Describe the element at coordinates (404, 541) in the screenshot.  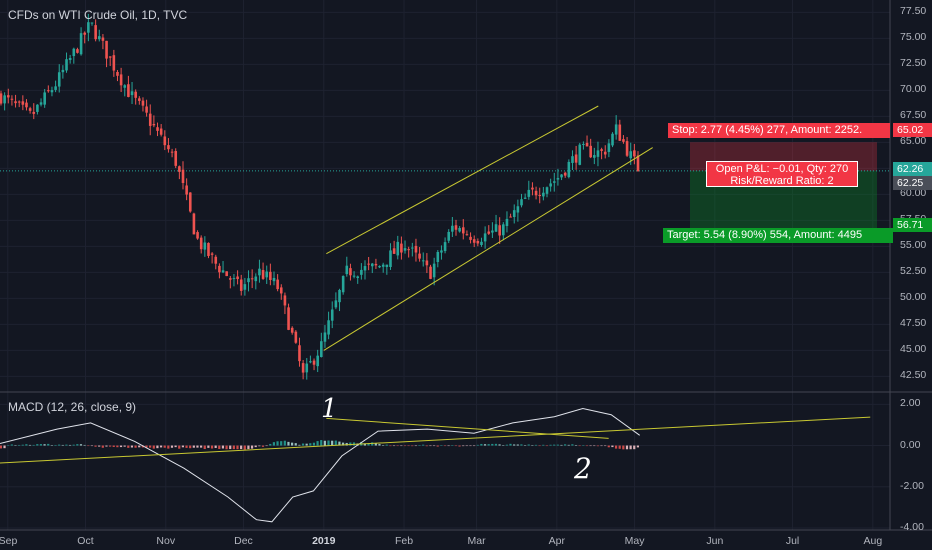
I see `time-axis-label: Feb` at that location.